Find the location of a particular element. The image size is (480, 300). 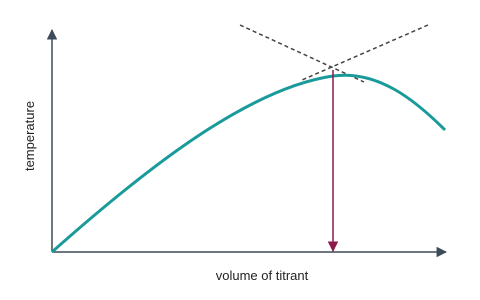

y-axis-label: temperature is located at coordinates (29, 136).